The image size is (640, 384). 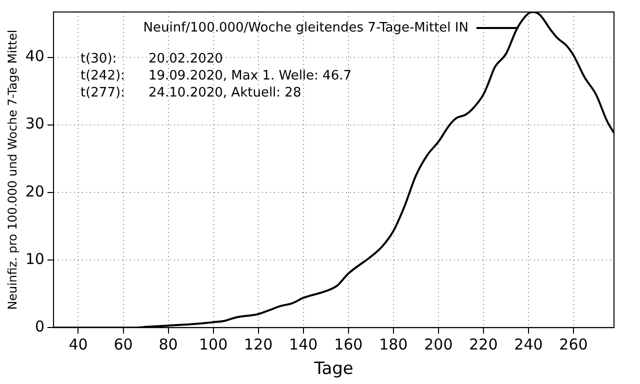 What do you see at coordinates (34, 259) in the screenshot?
I see `y-tick-label: 10` at bounding box center [34, 259].